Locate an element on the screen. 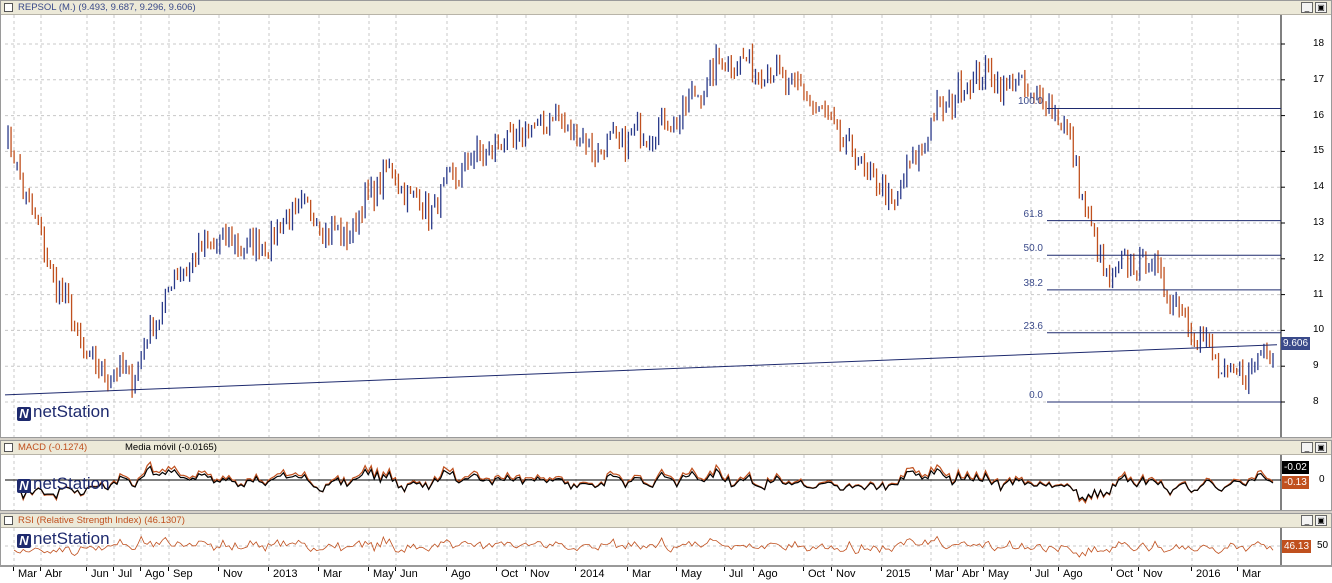  macd-zero-label: 0 is located at coordinates (1322, 479).